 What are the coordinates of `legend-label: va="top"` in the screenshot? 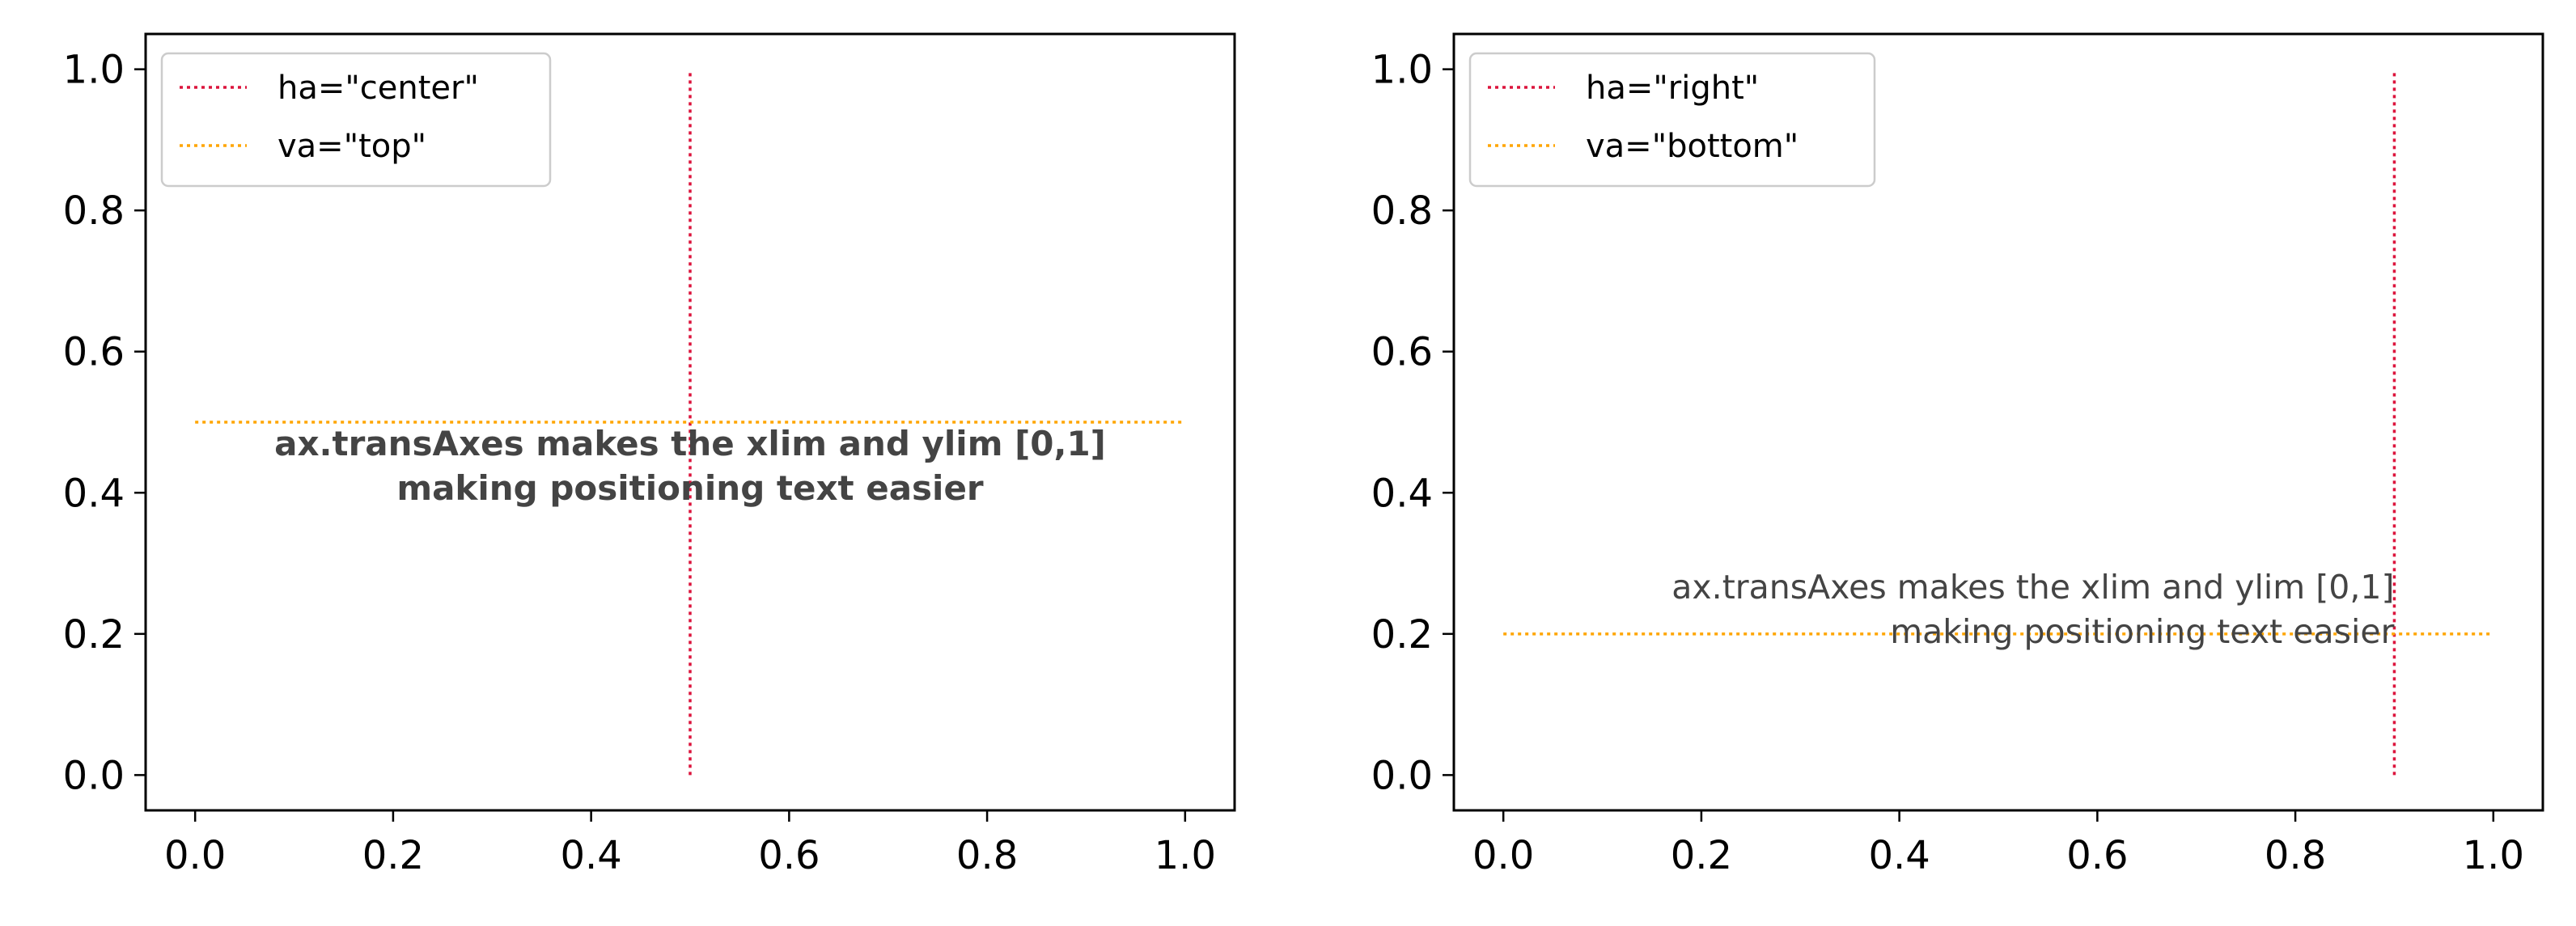 It's located at (352, 146).